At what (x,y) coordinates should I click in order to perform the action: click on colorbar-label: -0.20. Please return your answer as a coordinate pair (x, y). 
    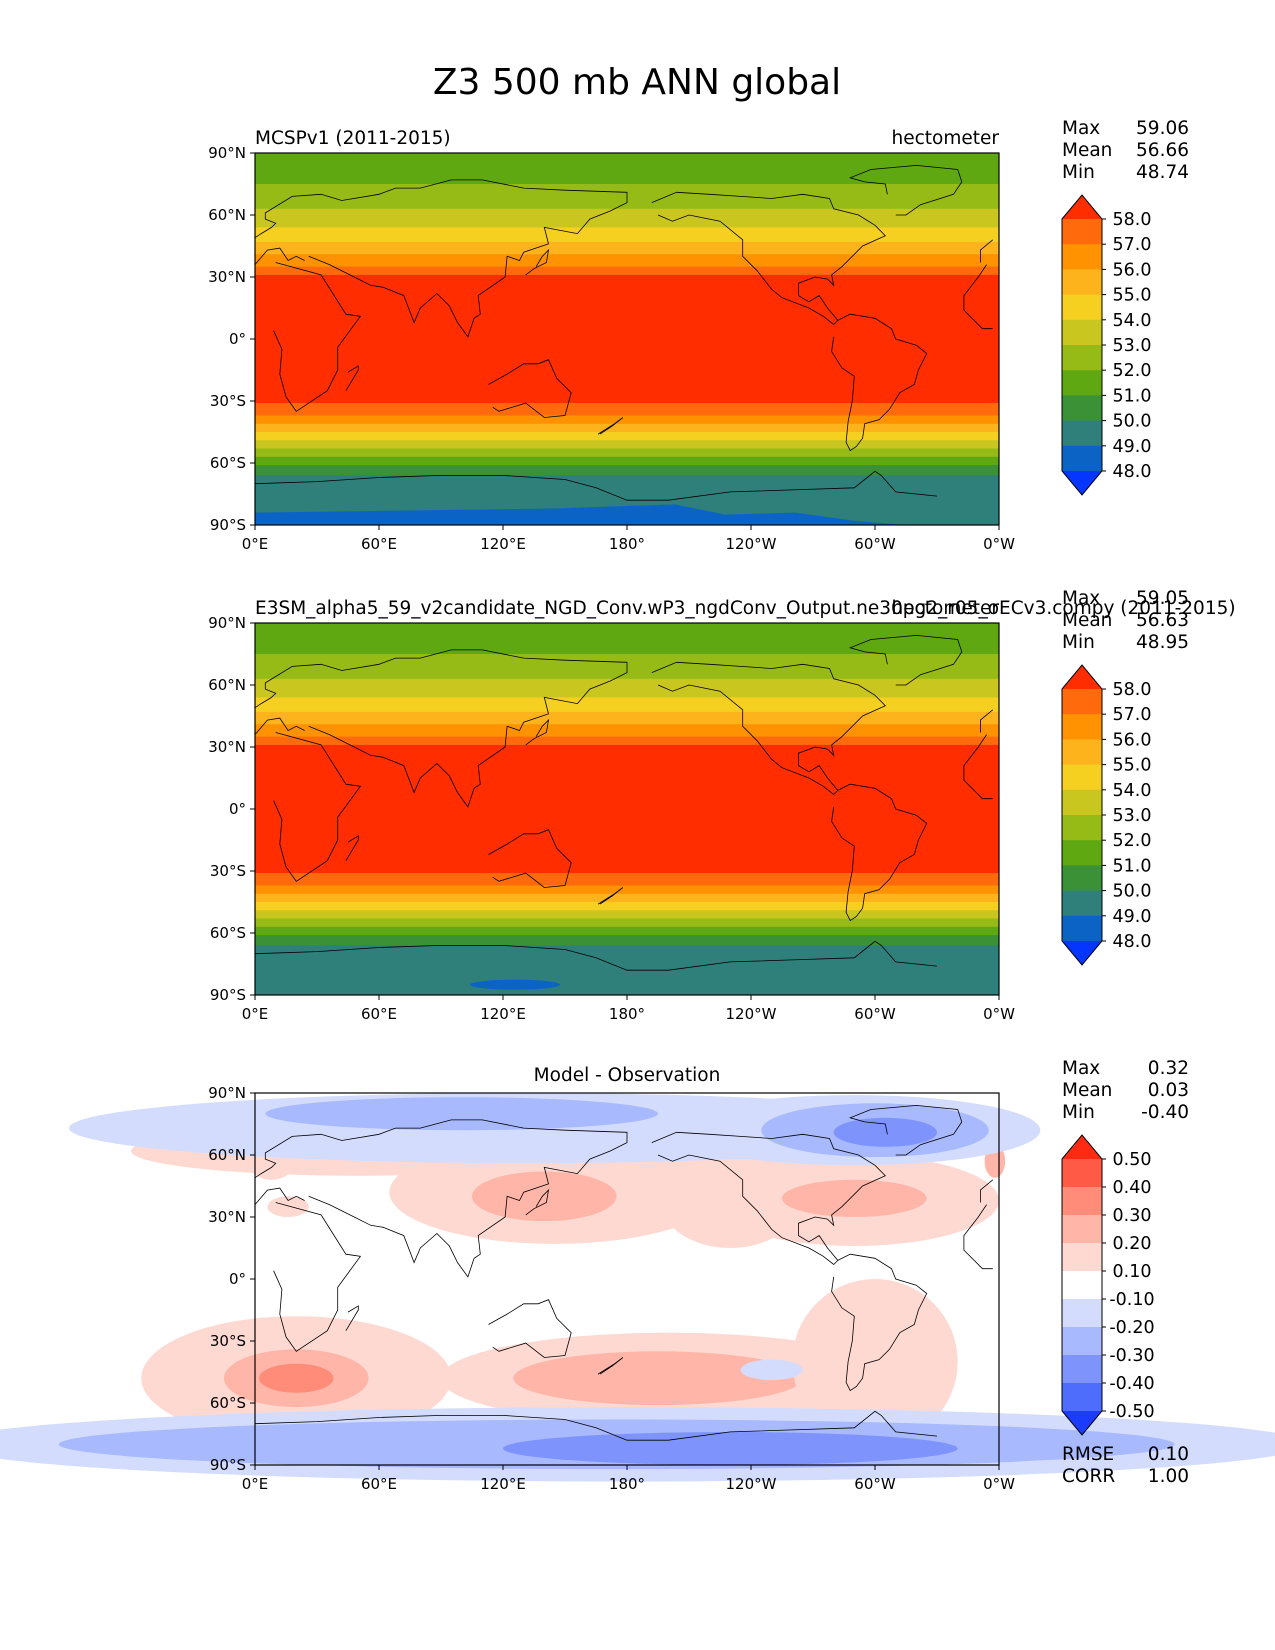
    Looking at the image, I should click on (1131, 1328).